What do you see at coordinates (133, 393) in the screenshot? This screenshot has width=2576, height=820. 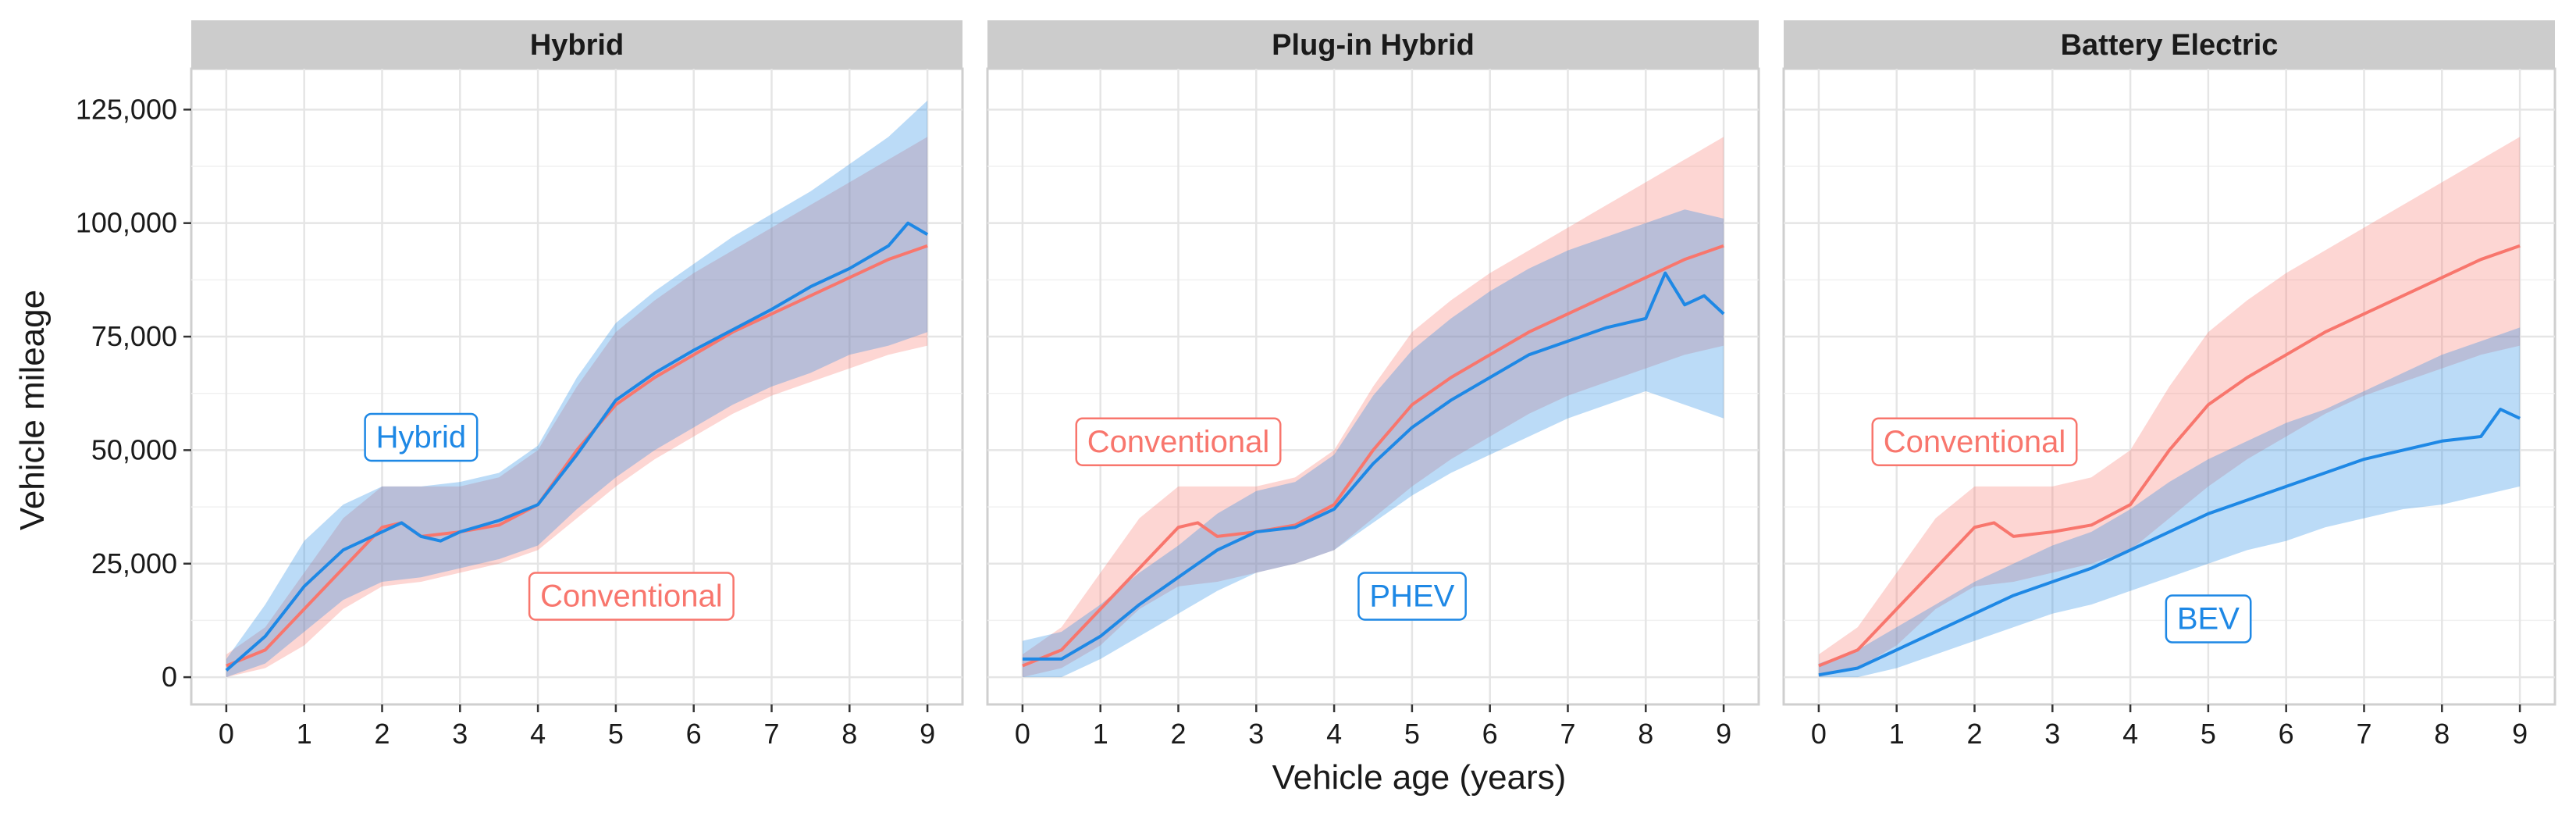 I see `y-axis: 0 25,000 50,000 75,000 100,000 125,000` at bounding box center [133, 393].